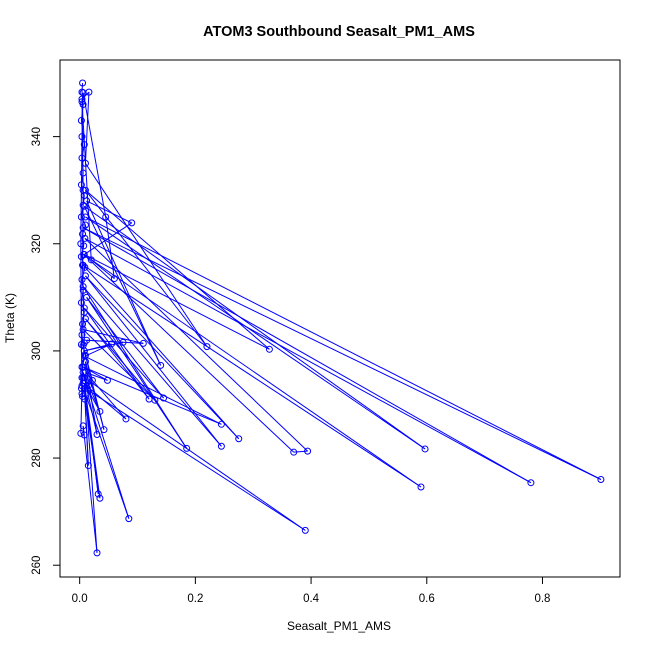 The width and height of the screenshot is (650, 650). I want to click on x-tick-label: 0.0, so click(80, 599).